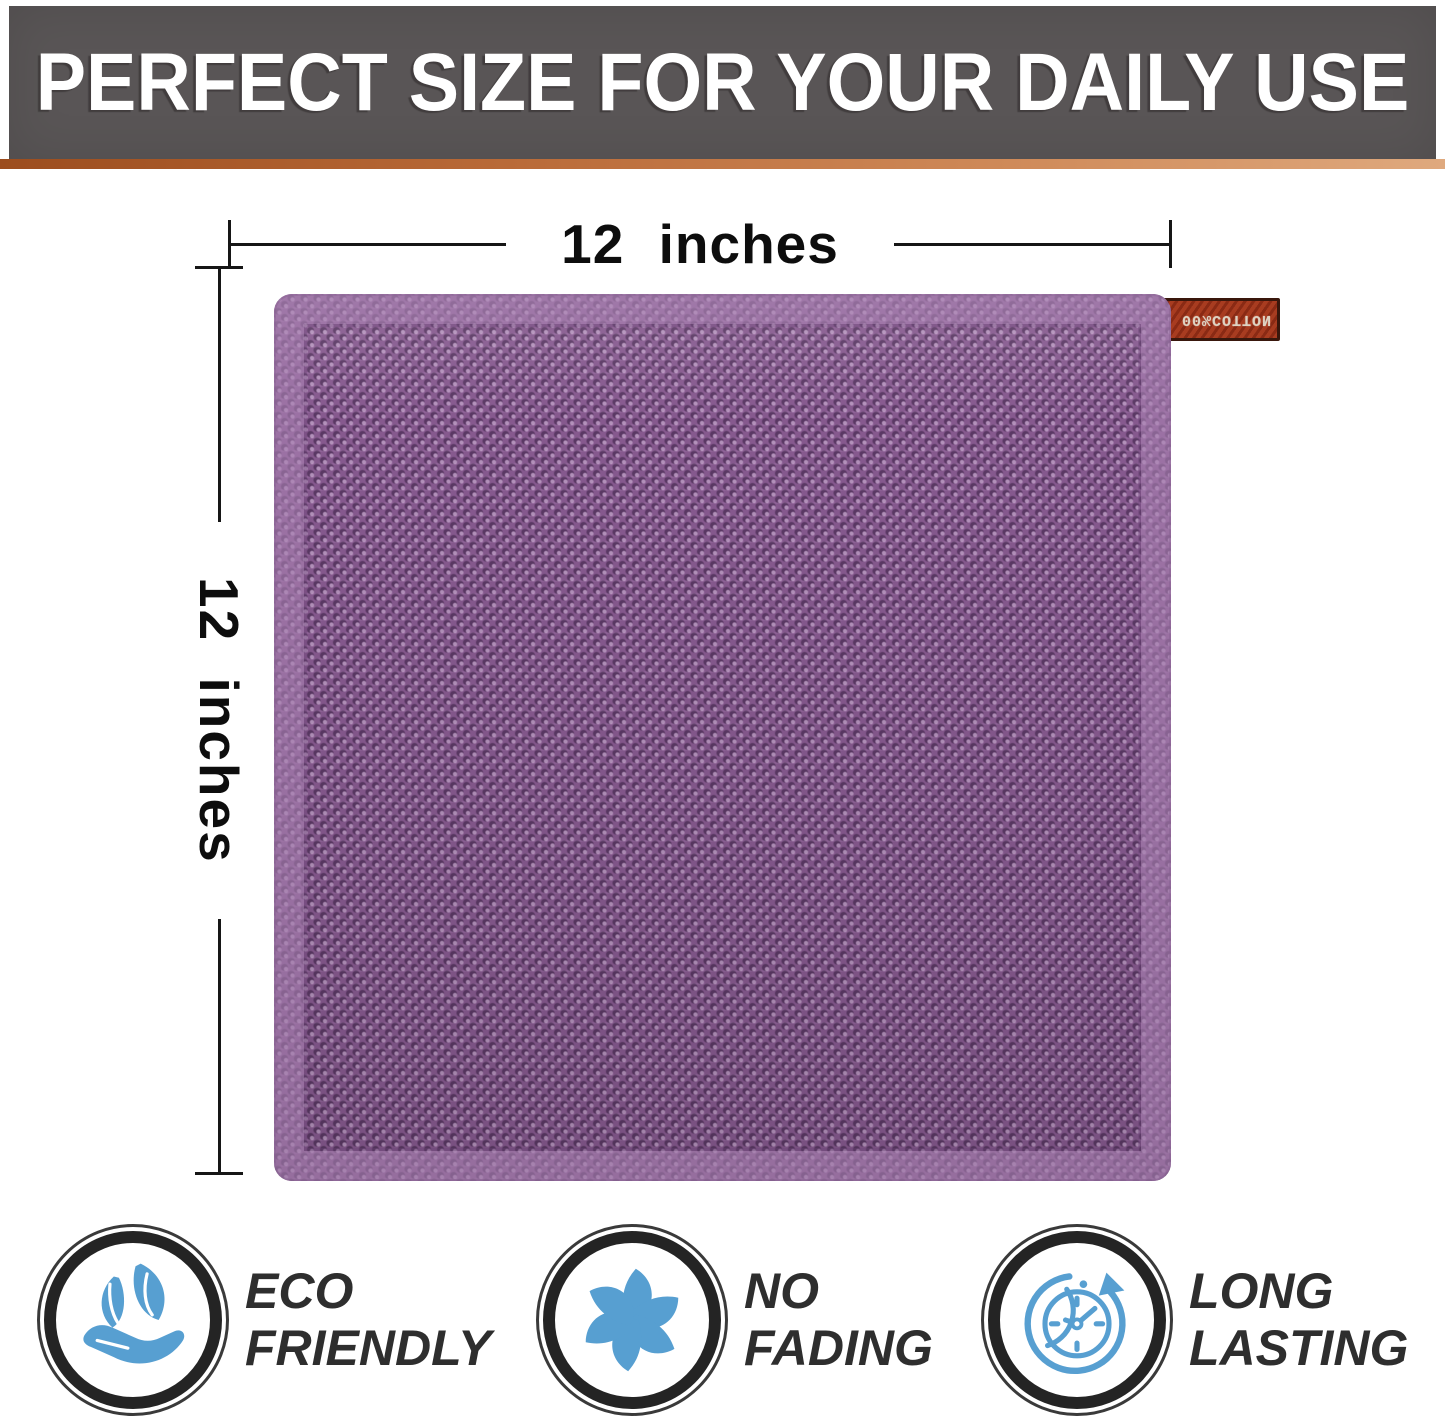 The width and height of the screenshot is (1445, 1423). I want to click on feature-long-lasting: LONG LASTING, so click(1194, 1320).